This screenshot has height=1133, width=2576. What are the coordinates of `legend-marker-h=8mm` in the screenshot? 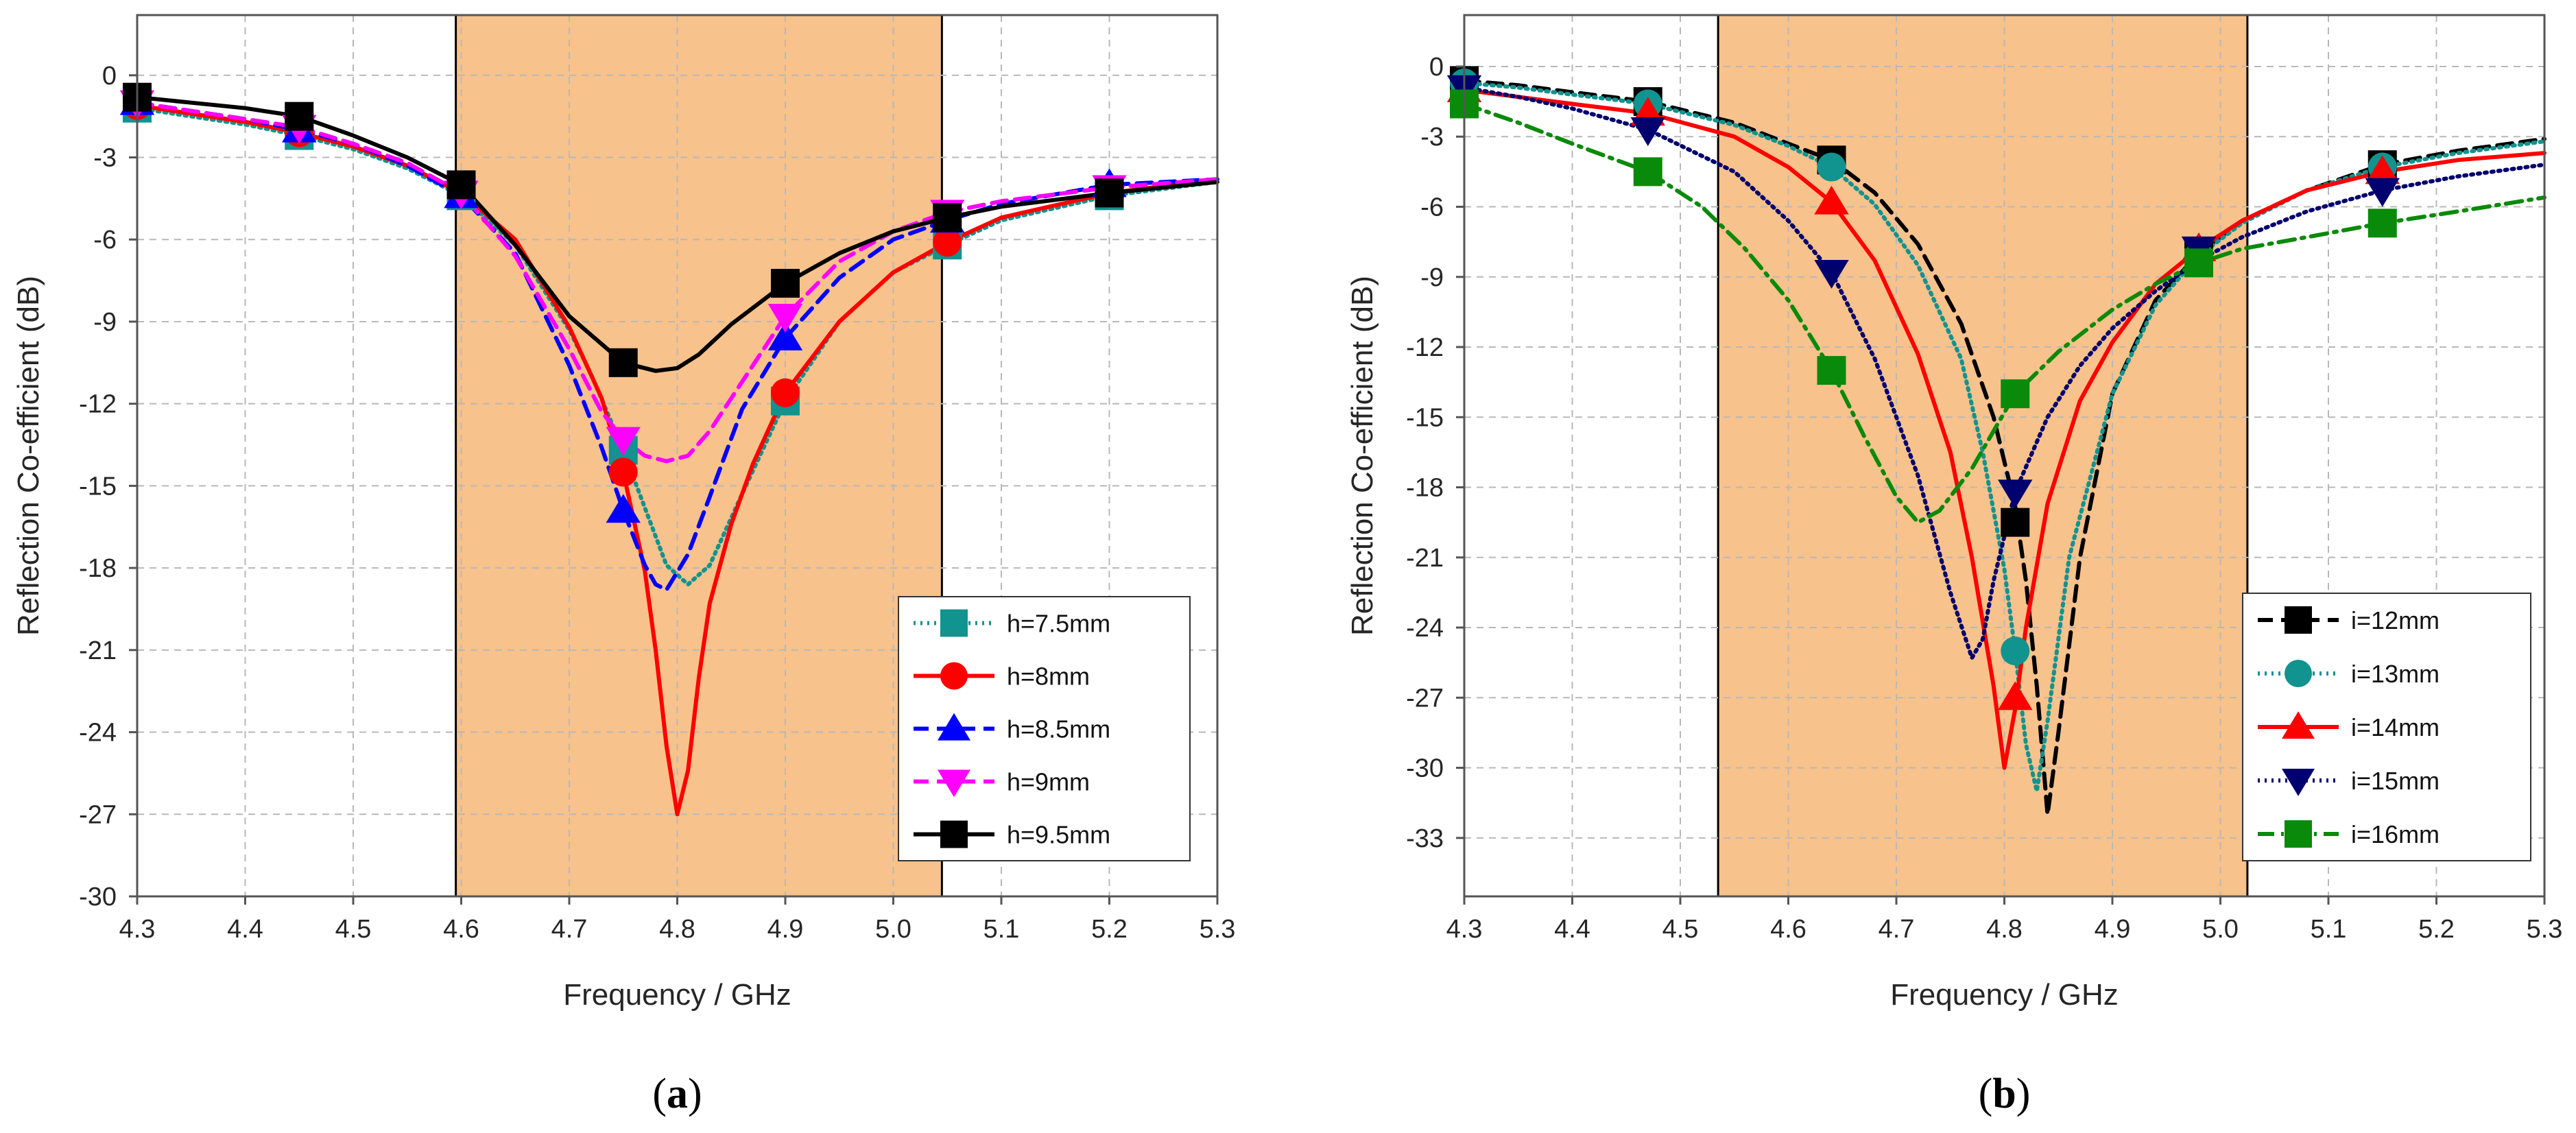 It's located at (954, 676).